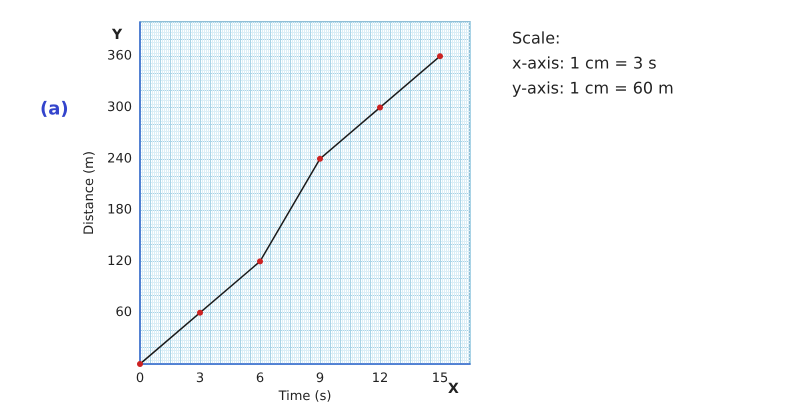 The height and width of the screenshot is (412, 786). I want to click on text: Y, so click(117, 35).